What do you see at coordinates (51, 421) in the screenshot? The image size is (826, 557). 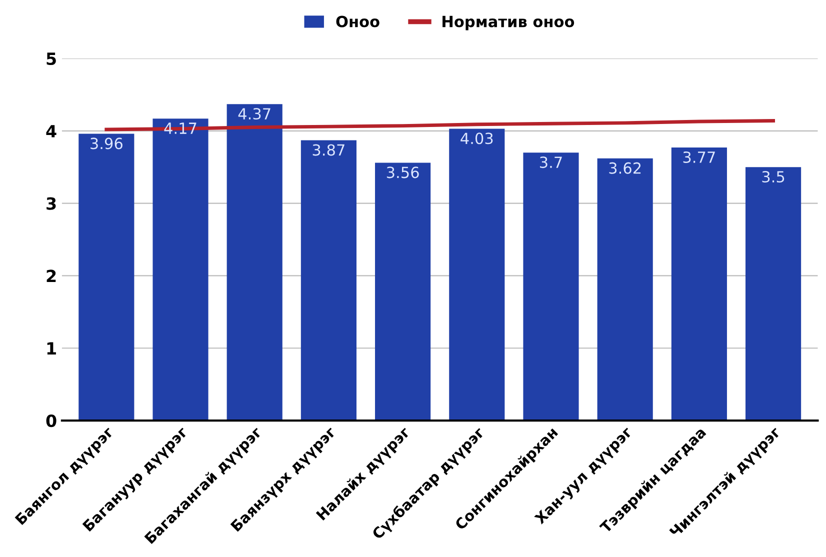 I see `y-tick-label: 0` at bounding box center [51, 421].